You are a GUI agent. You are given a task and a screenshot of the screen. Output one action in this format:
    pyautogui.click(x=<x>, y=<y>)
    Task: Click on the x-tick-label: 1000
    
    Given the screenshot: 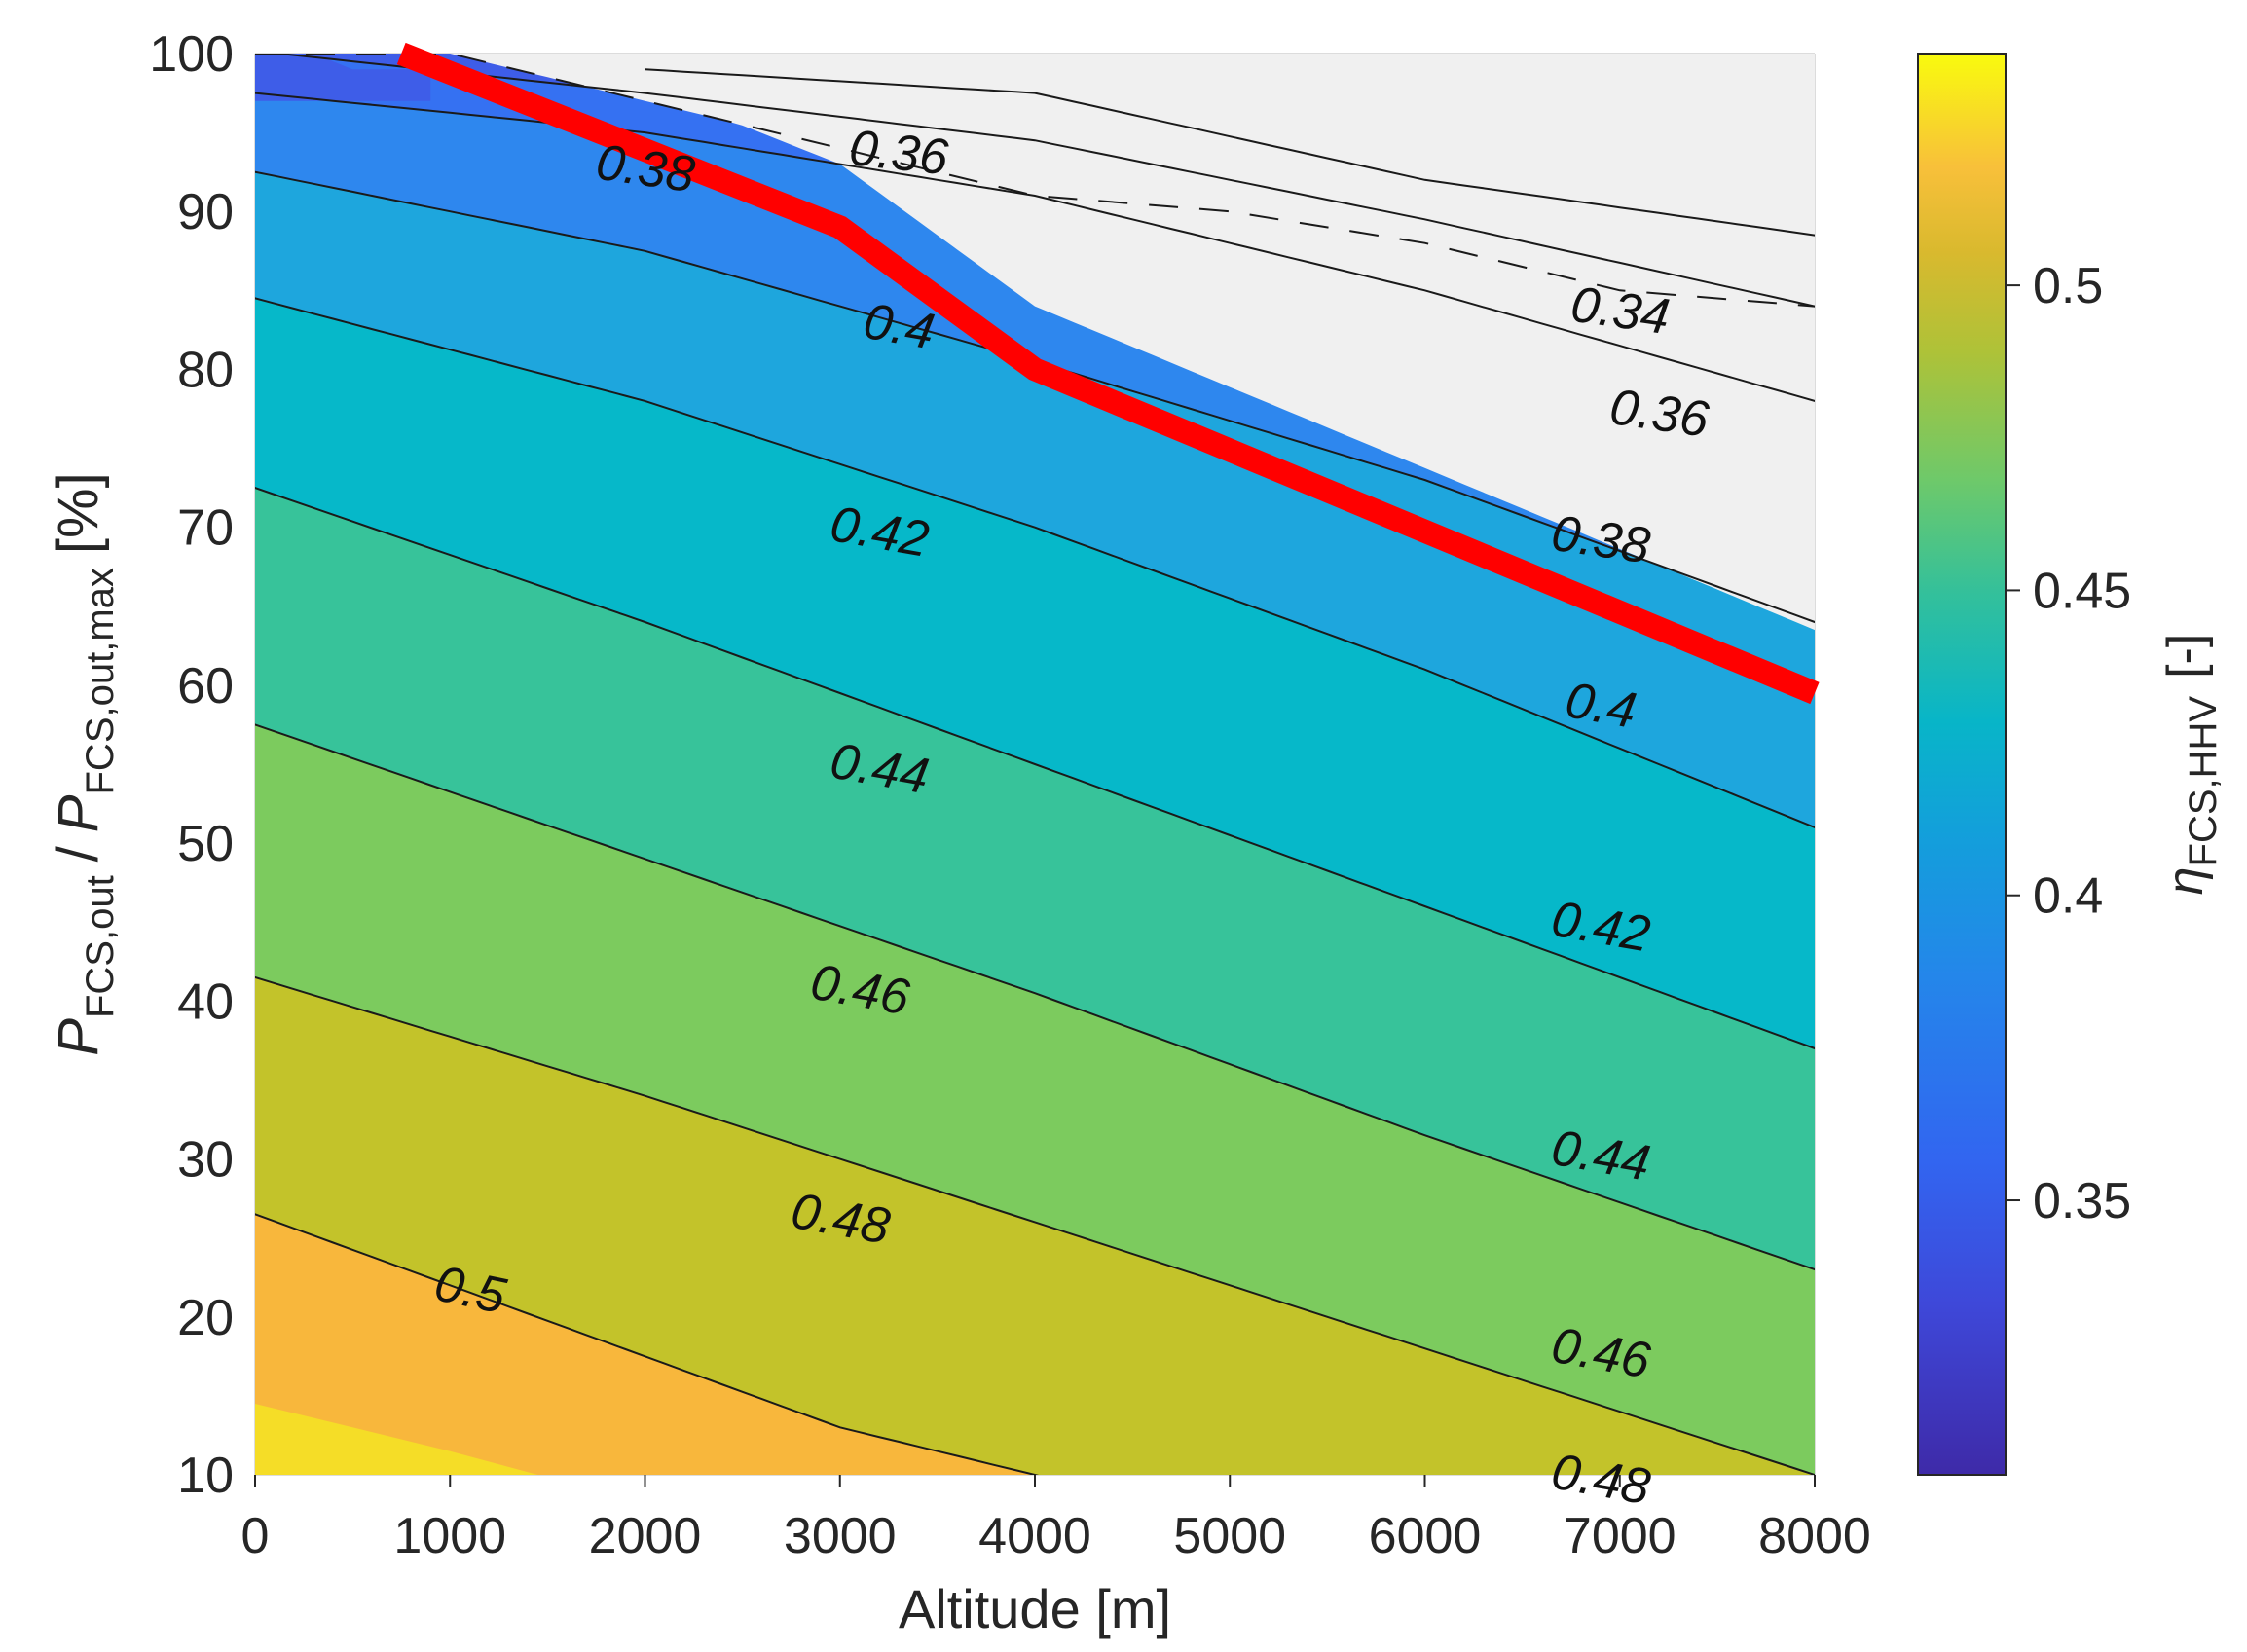 What is the action you would take?
    pyautogui.click(x=449, y=1536)
    